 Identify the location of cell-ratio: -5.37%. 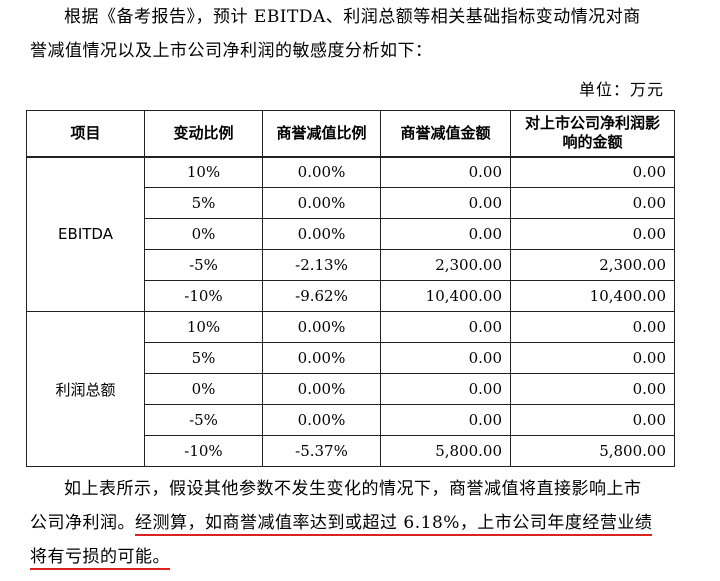
(321, 451).